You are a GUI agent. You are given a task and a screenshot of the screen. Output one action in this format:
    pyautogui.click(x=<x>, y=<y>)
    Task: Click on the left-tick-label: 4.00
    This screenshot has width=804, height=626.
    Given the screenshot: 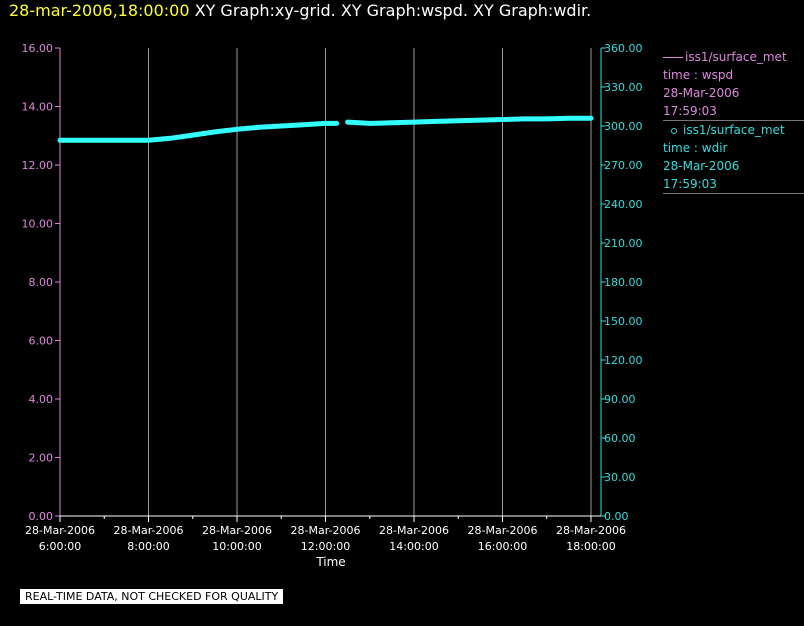 What is the action you would take?
    pyautogui.click(x=41, y=399)
    